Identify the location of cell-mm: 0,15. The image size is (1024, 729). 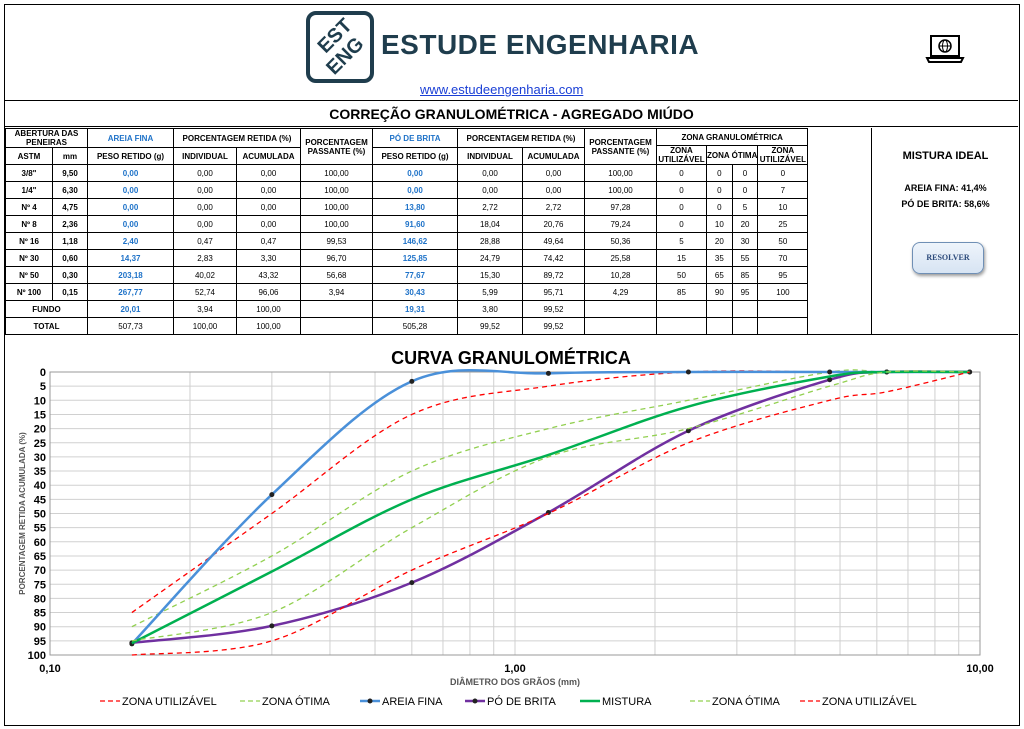
(70, 292).